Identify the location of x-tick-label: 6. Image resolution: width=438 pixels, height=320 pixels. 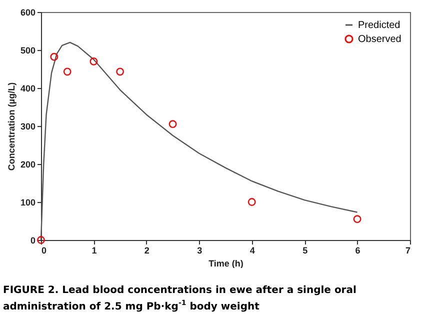
(357, 251).